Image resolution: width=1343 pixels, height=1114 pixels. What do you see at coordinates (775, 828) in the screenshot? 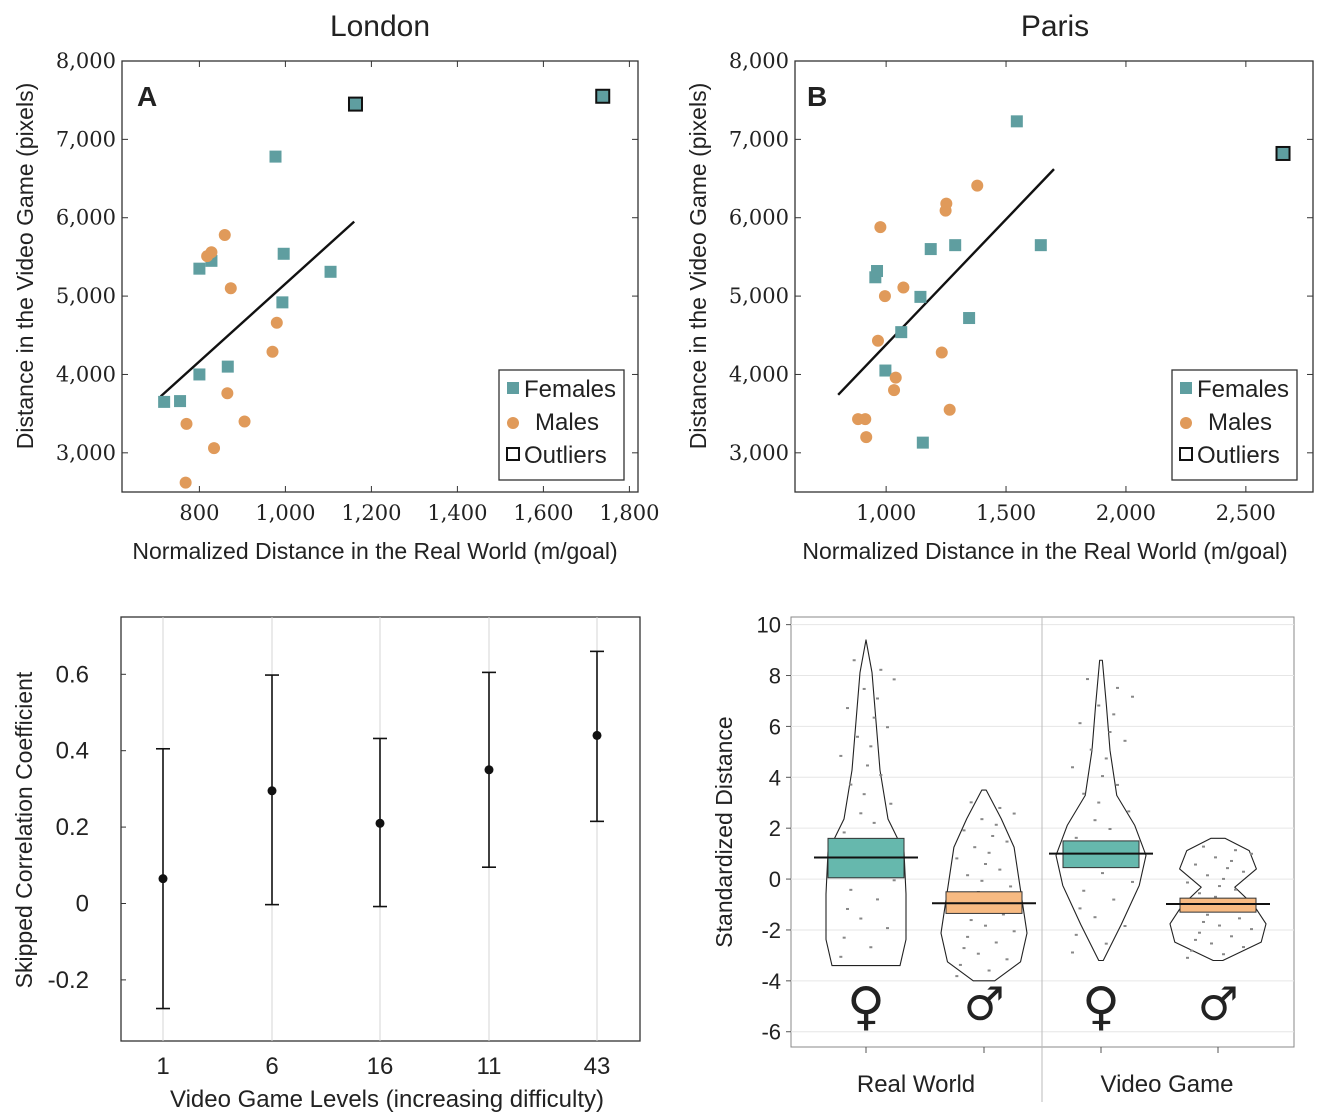
I see `y-tick-label: 2` at bounding box center [775, 828].